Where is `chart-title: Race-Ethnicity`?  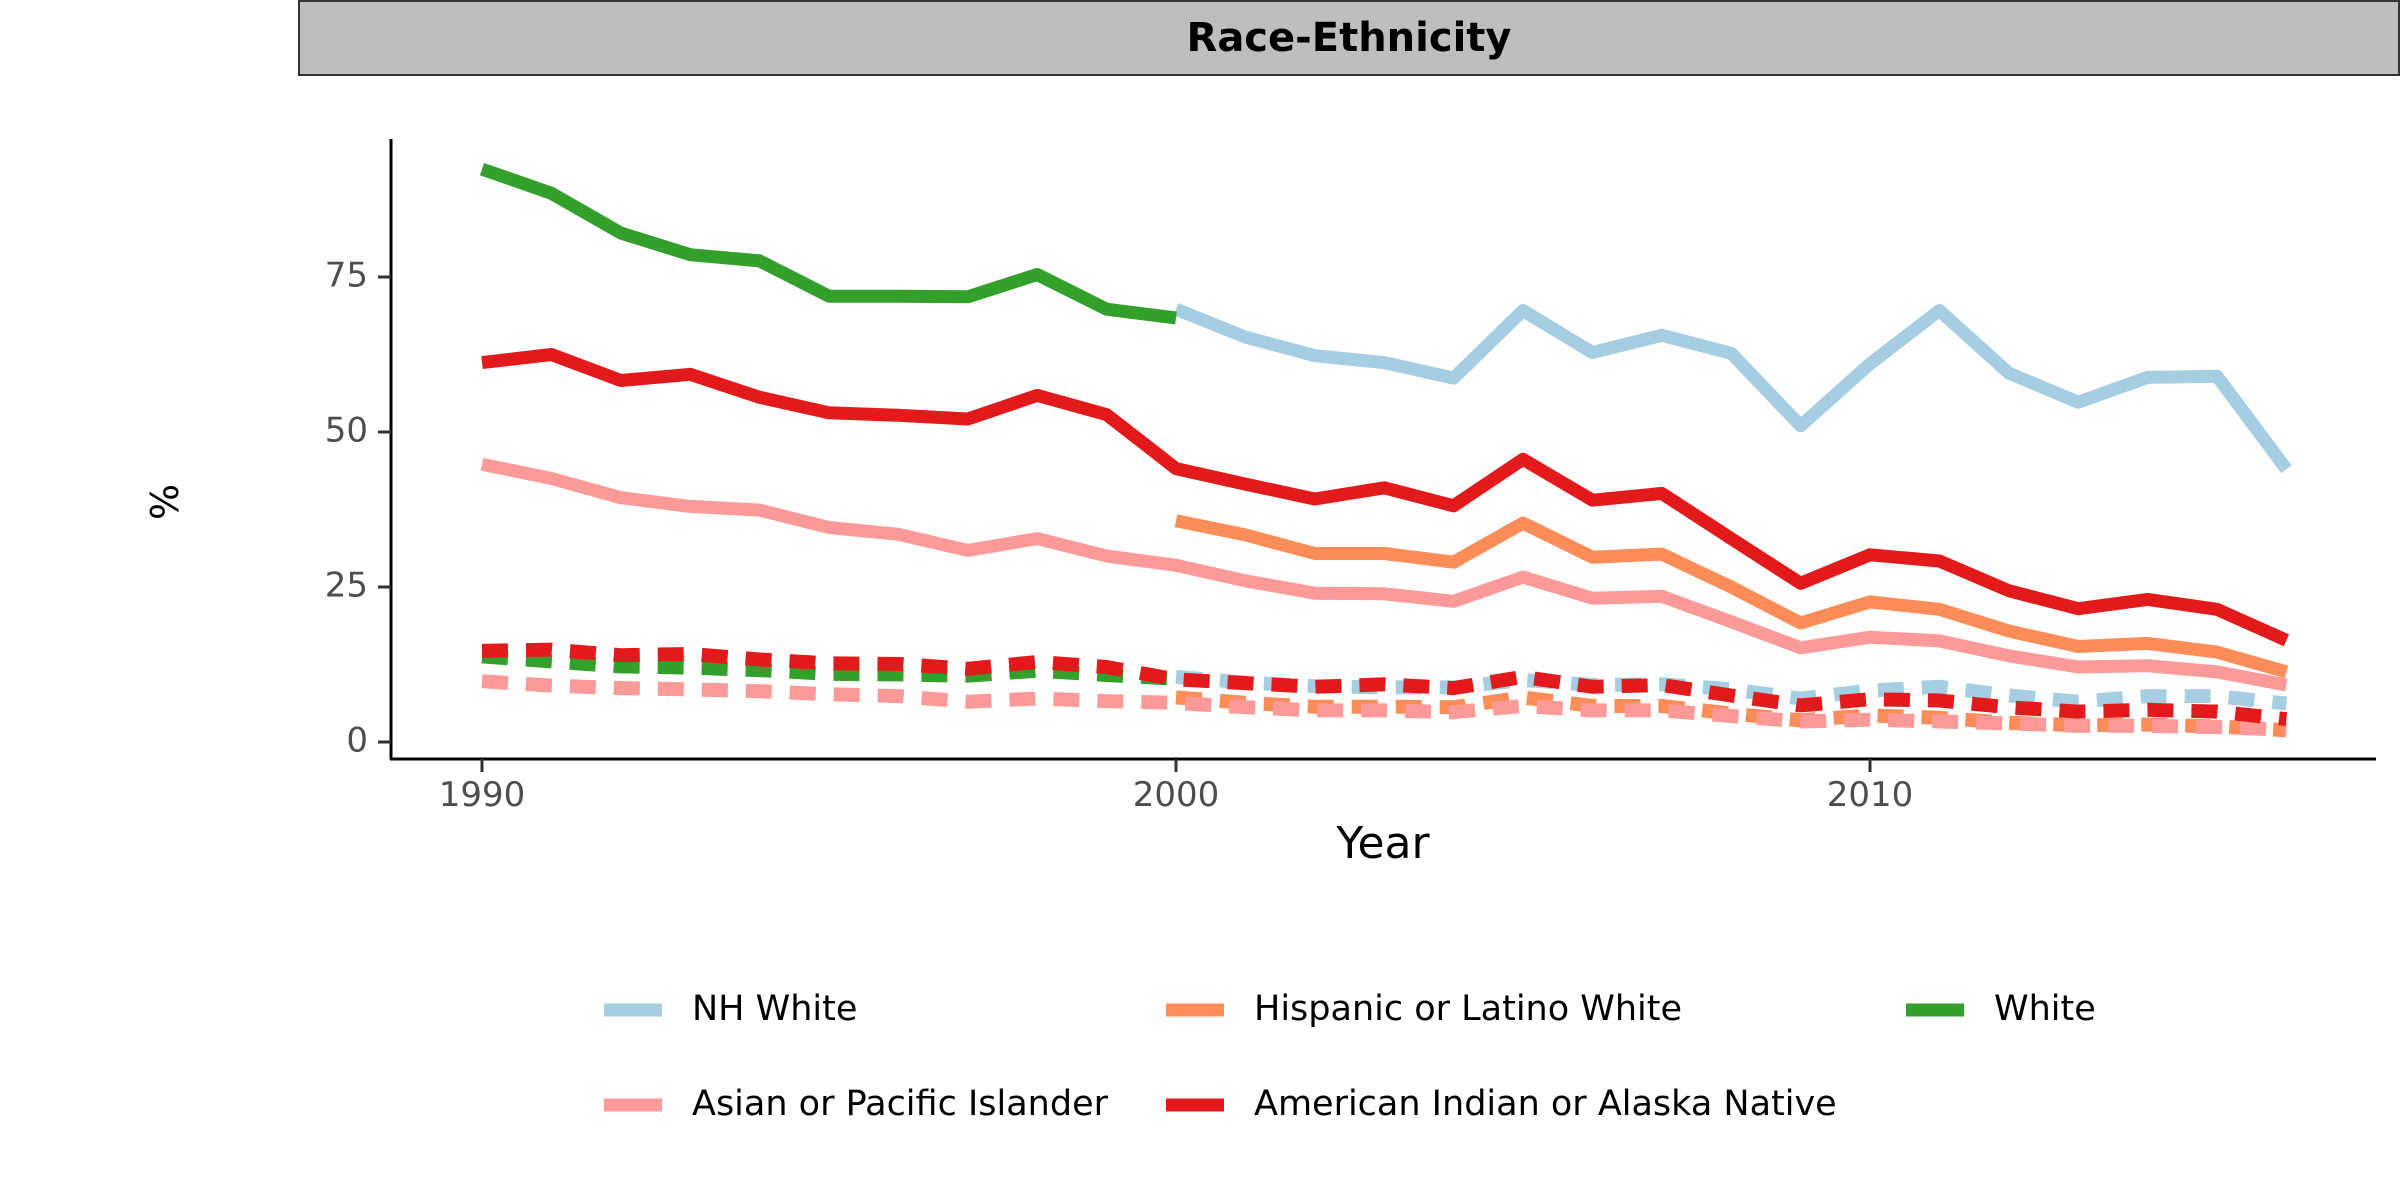
chart-title: Race-Ethnicity is located at coordinates (1349, 38).